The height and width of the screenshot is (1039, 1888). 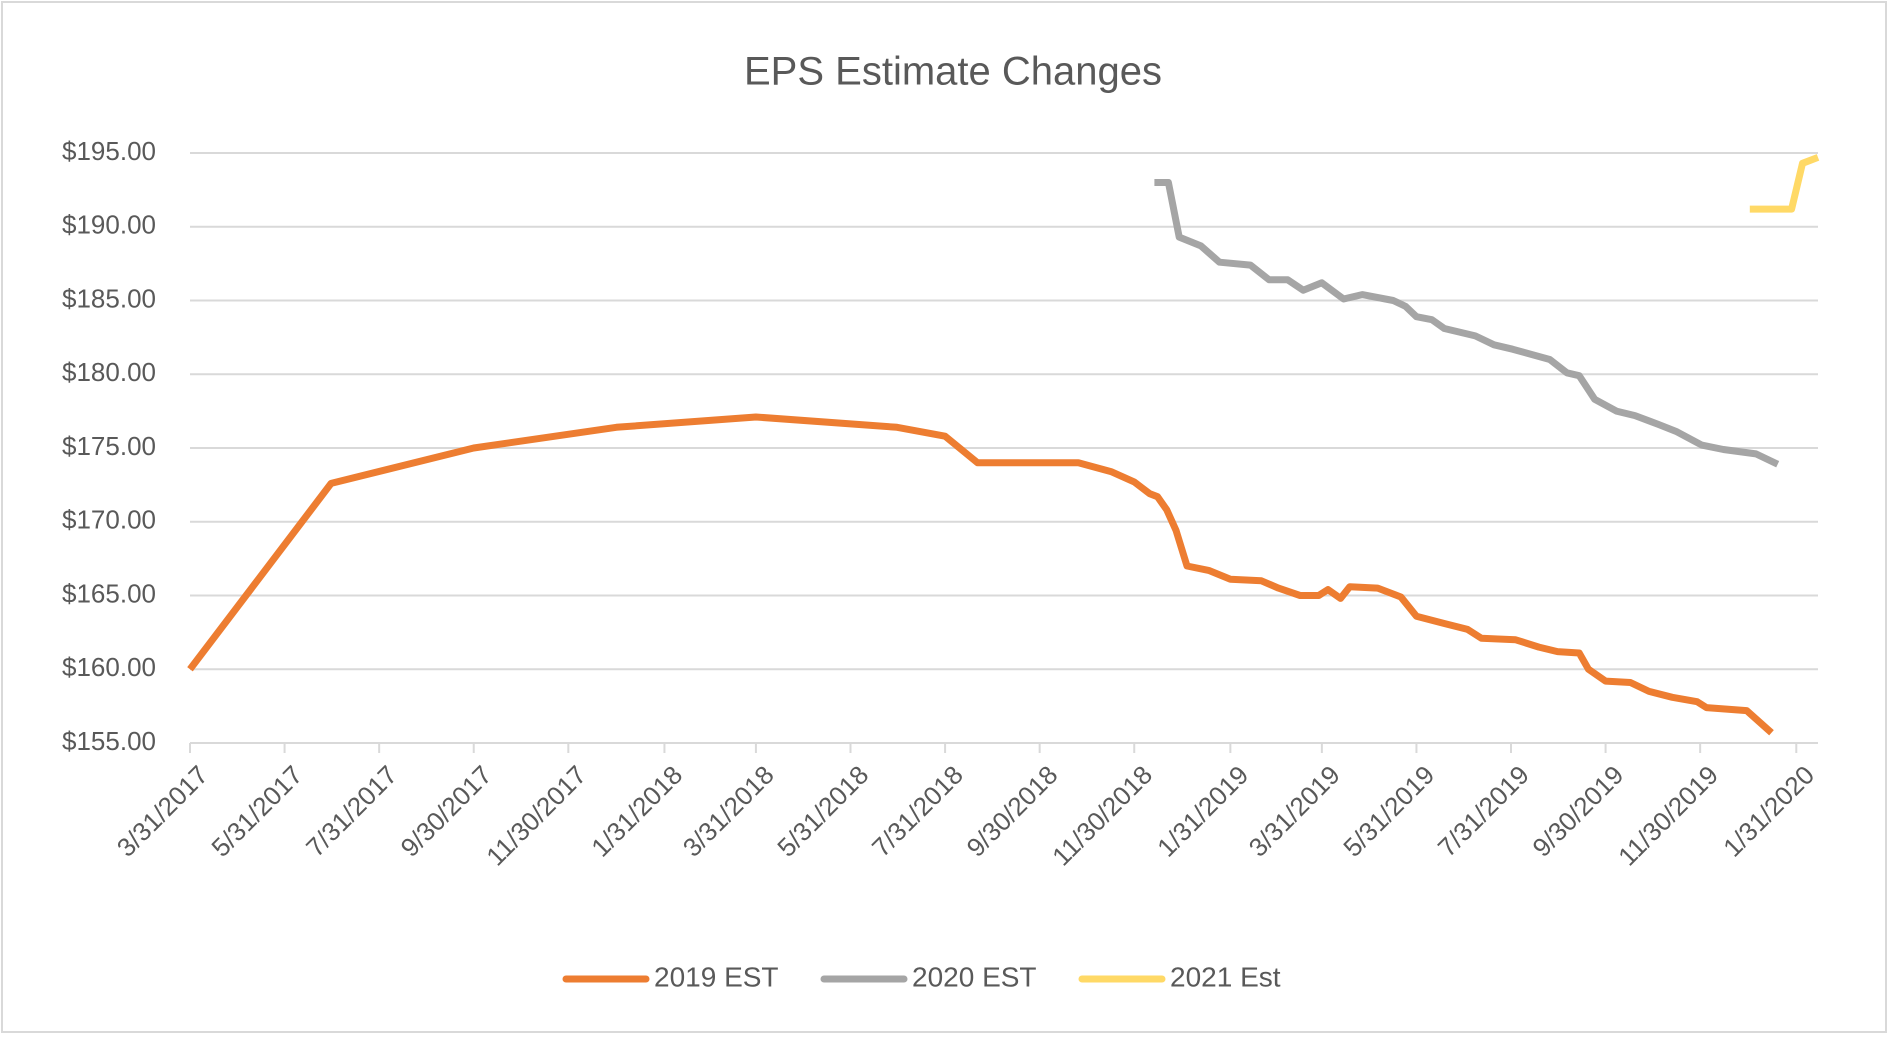 I want to click on y-tick-label: $180.00, so click(x=109, y=372).